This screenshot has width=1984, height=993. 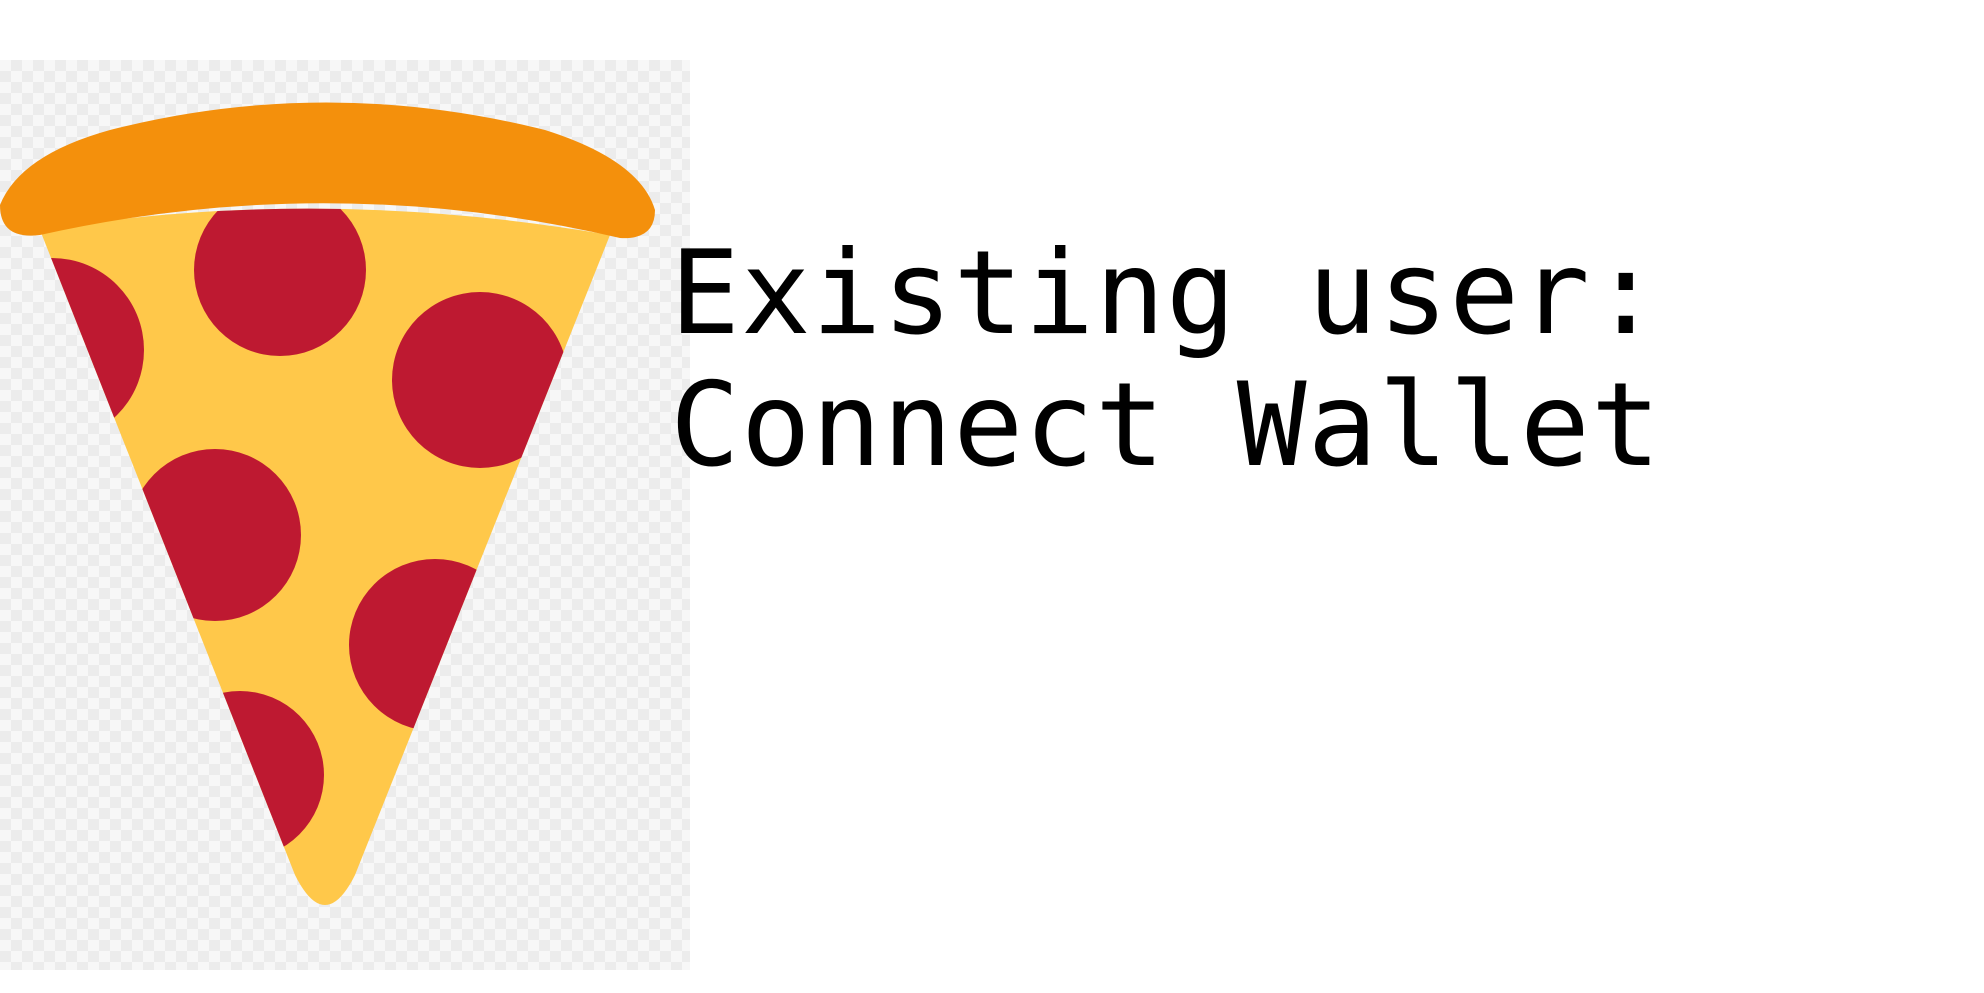 I want to click on connect-wallet-label: Connect Wallet, so click(x=1166, y=425).